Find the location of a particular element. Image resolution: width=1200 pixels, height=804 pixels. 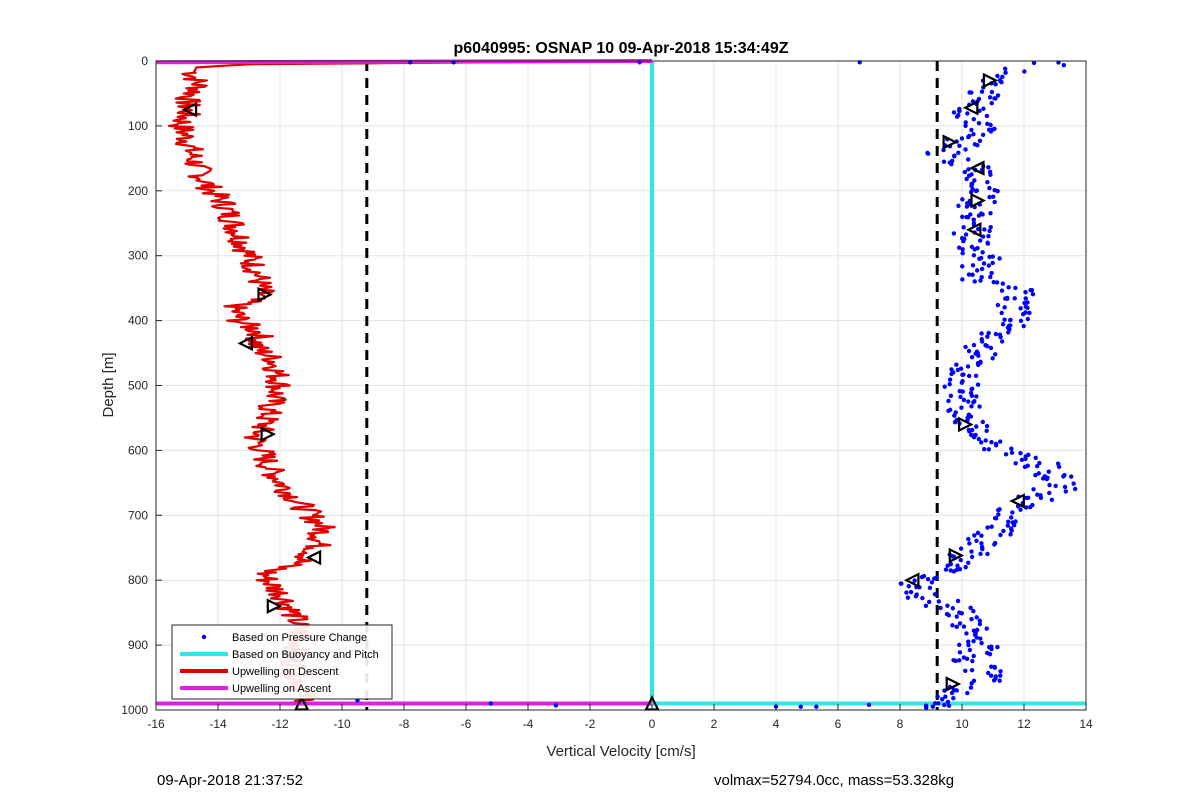

x-tick-label: 6 is located at coordinates (838, 724).